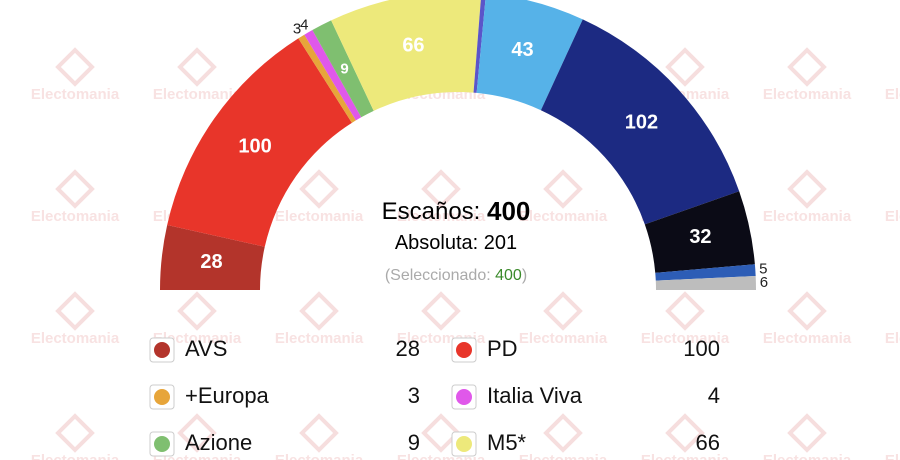 The image size is (900, 460). I want to click on selected-value: 400, so click(508, 275).